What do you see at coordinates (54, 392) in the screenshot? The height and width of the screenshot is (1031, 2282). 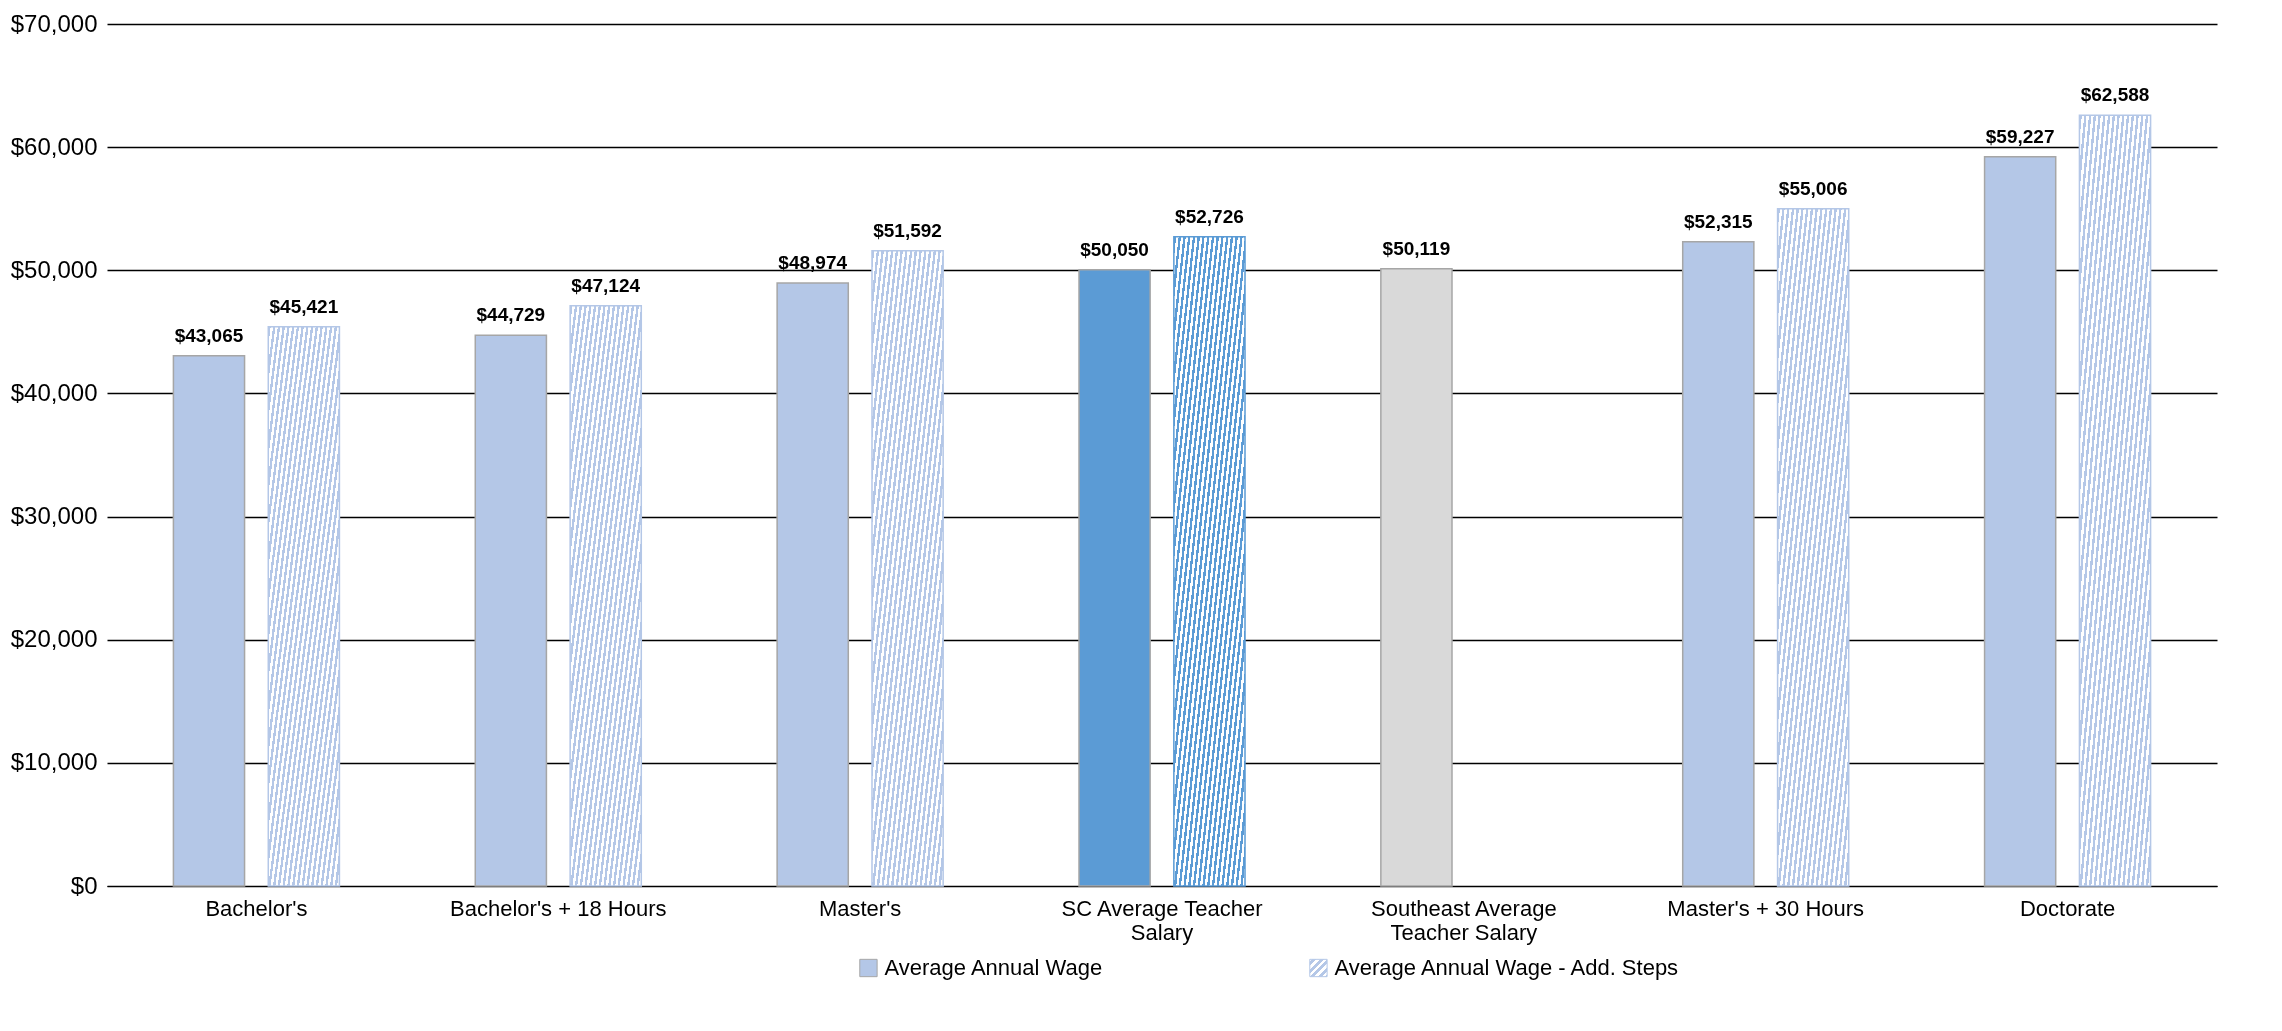 I see `y-tick-label: $40,000` at bounding box center [54, 392].